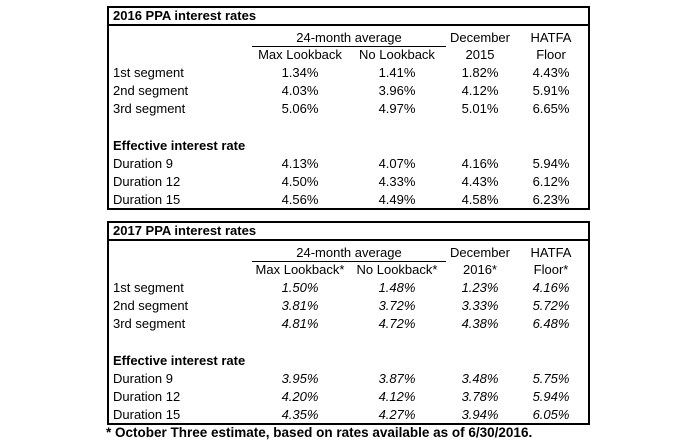 This screenshot has height=445, width=685. I want to click on rate-value: 4.49%, so click(397, 199).